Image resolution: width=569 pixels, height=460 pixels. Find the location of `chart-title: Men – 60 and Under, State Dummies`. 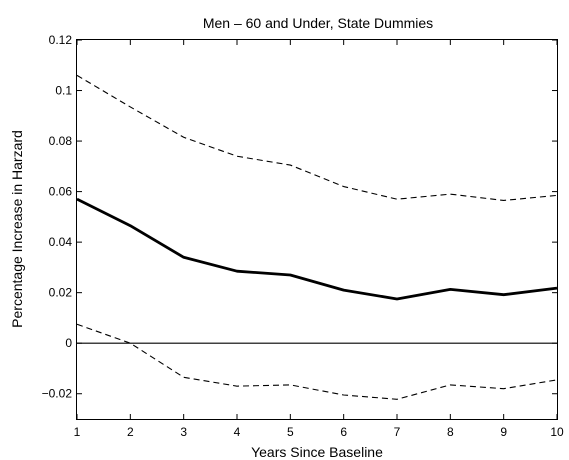

chart-title: Men – 60 and Under, State Dummies is located at coordinates (318, 23).